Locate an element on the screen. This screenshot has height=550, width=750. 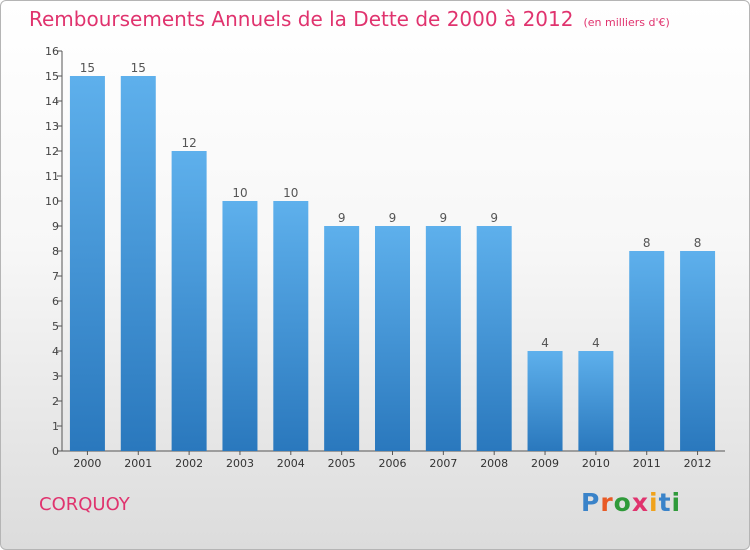
logo-letter: r is located at coordinates (607, 502).